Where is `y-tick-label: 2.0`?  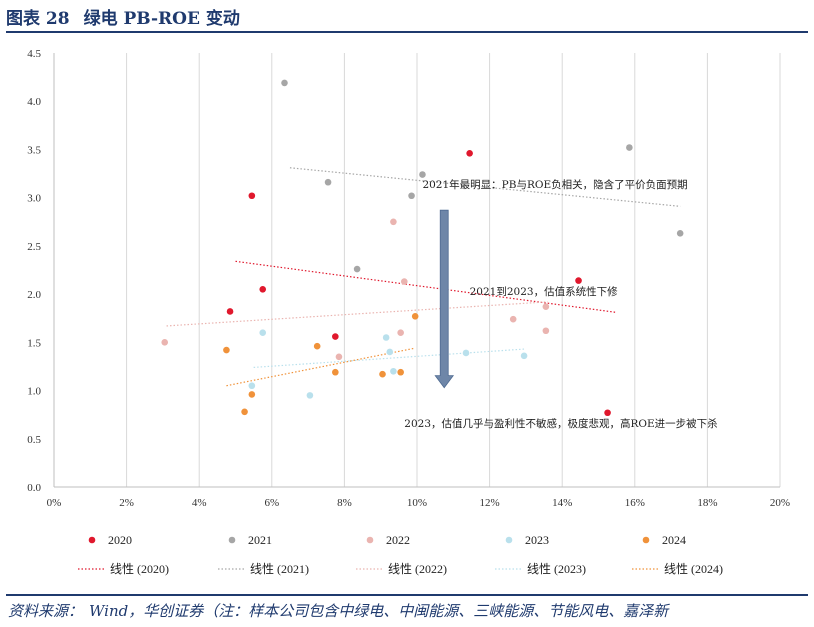 y-tick-label: 2.0 is located at coordinates (34, 295).